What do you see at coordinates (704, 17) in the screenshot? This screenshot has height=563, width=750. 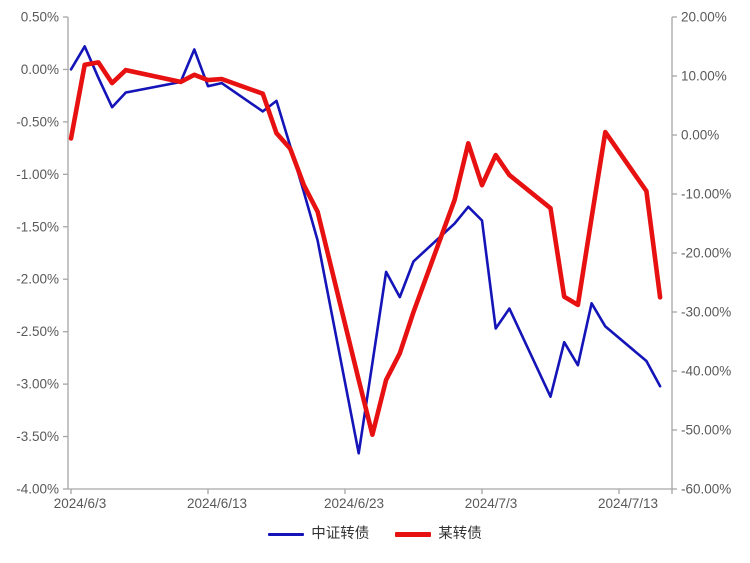 I see `y-right-tick-label: 20.00%` at bounding box center [704, 17].